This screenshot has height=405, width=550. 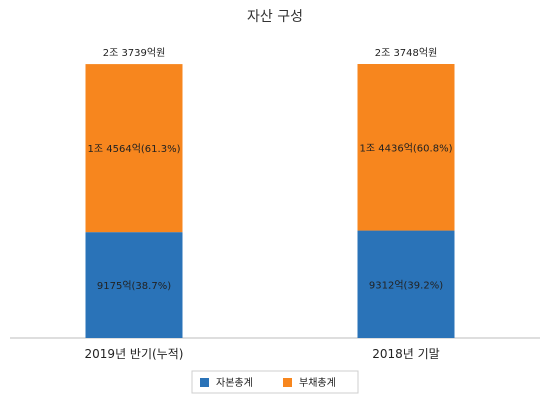 What do you see at coordinates (405, 354) in the screenshot?
I see `x-tick-label-1: 2018년 기말` at bounding box center [405, 354].